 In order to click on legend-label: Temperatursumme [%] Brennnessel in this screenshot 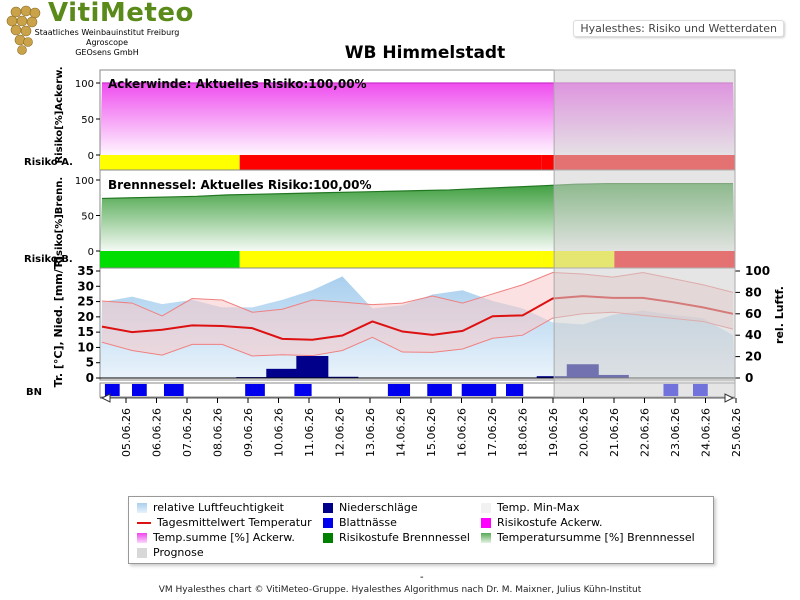, I will do `click(596, 537)`.